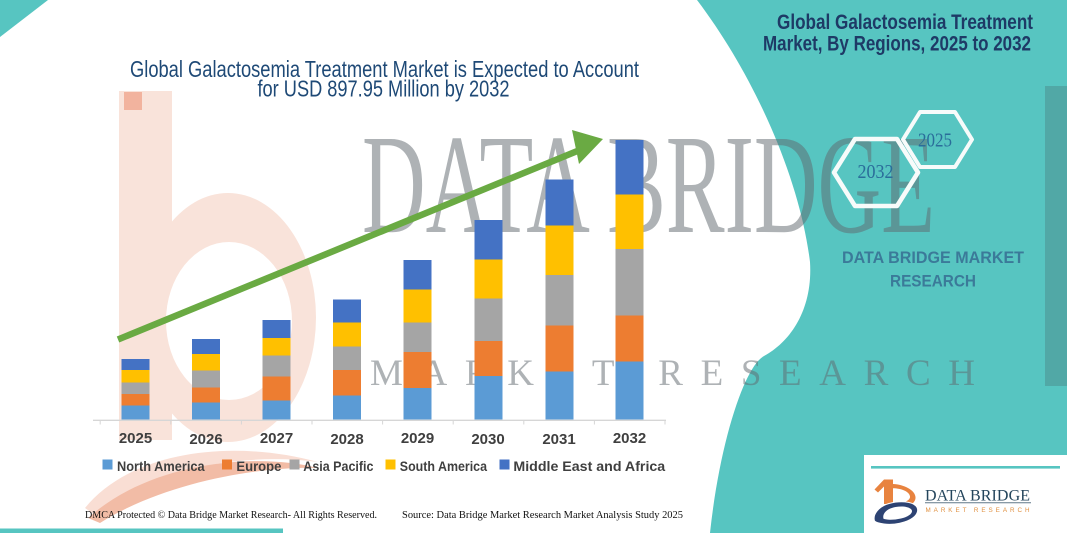 The height and width of the screenshot is (533, 1067). I want to click on svg-text: North America, so click(161, 466).